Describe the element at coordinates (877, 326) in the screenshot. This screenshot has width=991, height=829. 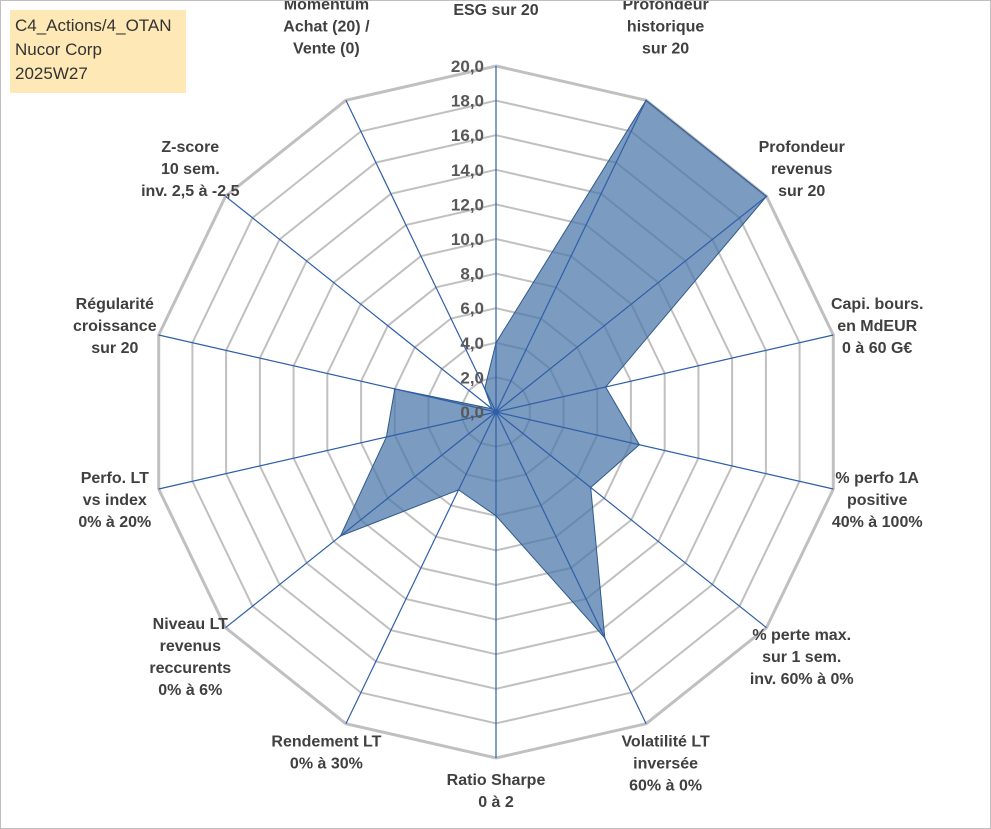
I see `axis-label: Capi. bours. en MdEUR 0 à 60 G€` at that location.